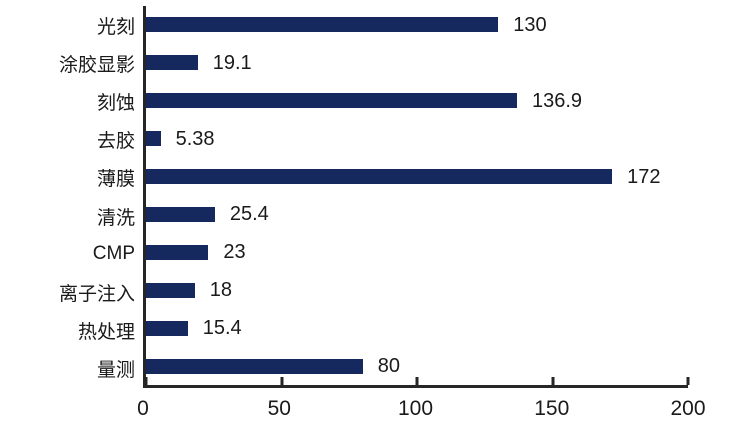 The height and width of the screenshot is (441, 750). What do you see at coordinates (389, 366) in the screenshot?
I see `value-label: 80` at bounding box center [389, 366].